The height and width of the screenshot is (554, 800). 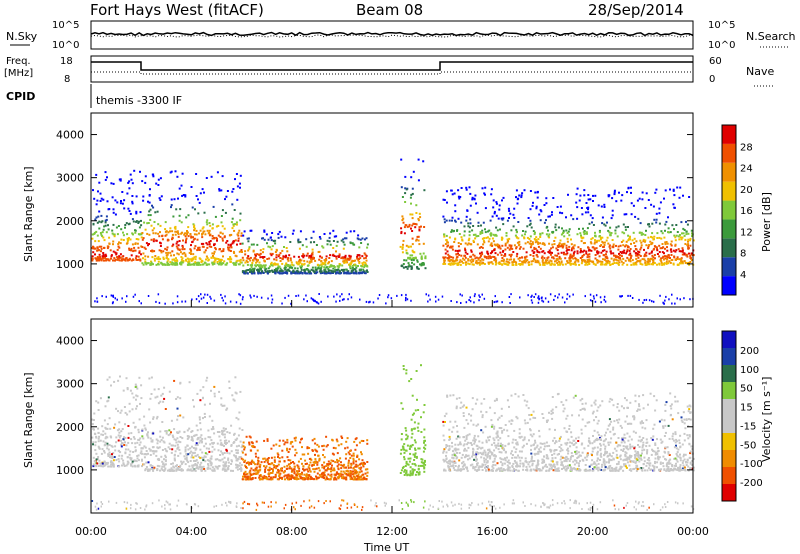 What do you see at coordinates (392, 69) in the screenshot?
I see `freq-panel-frame` at bounding box center [392, 69].